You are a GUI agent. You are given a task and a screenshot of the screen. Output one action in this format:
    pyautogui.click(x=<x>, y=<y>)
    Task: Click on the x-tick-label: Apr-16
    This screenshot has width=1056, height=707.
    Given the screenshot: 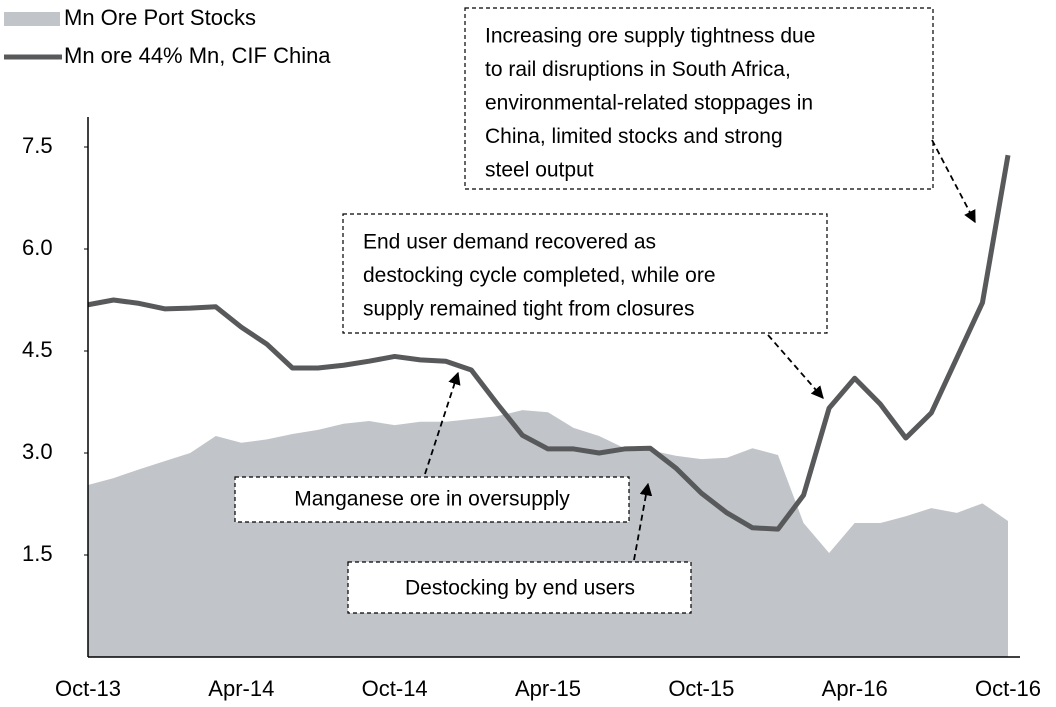 What is the action you would take?
    pyautogui.click(x=855, y=688)
    